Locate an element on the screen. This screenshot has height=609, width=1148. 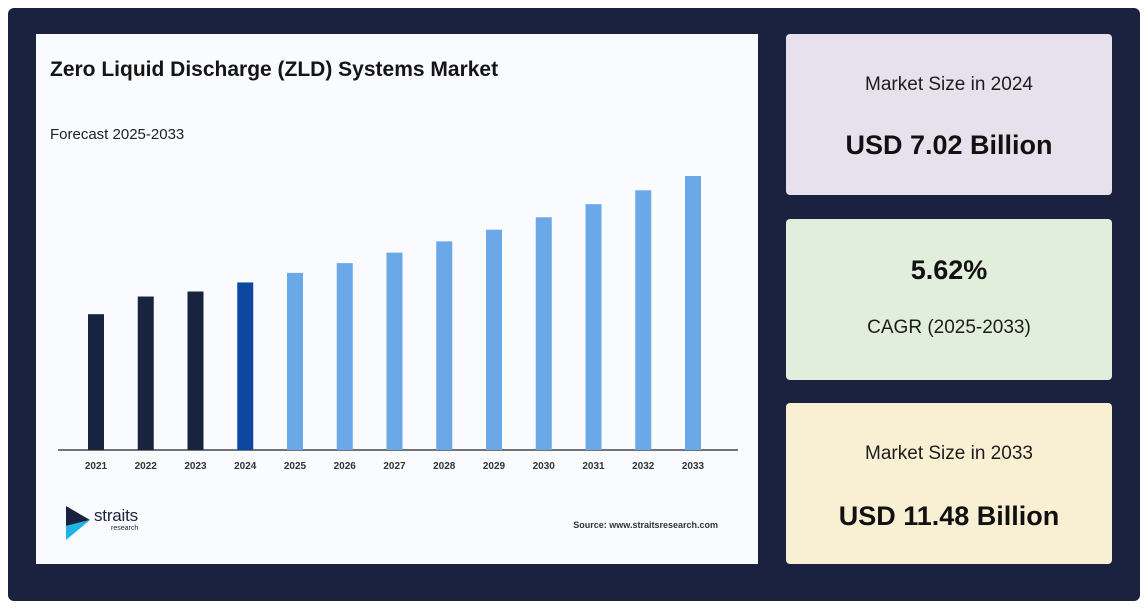
bar-2025 is located at coordinates (295, 361).